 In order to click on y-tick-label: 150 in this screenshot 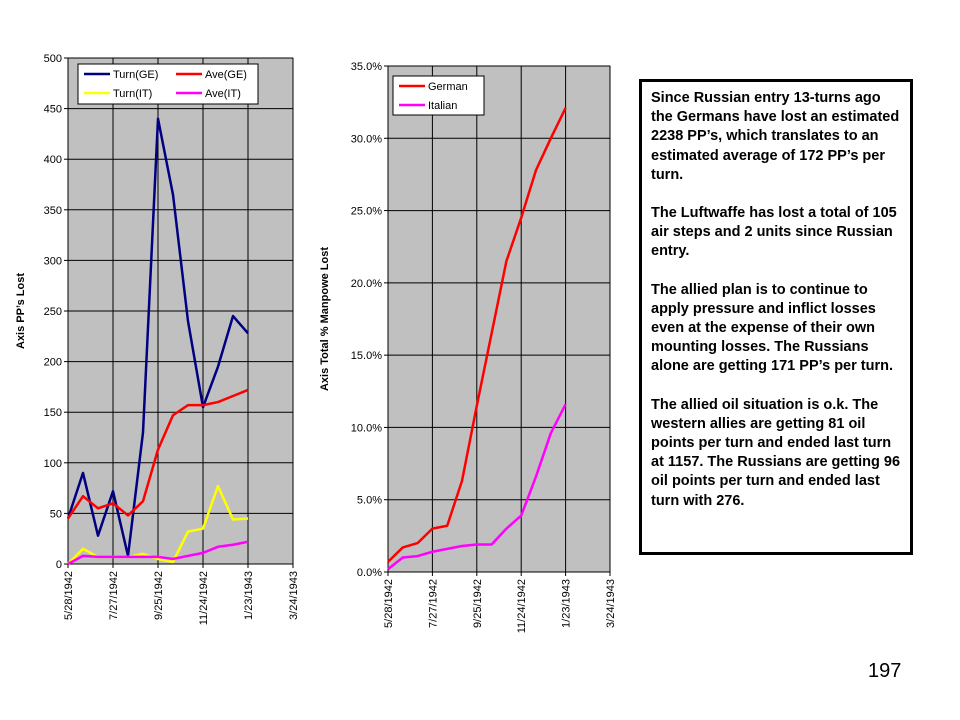, I will do `click(53, 413)`.